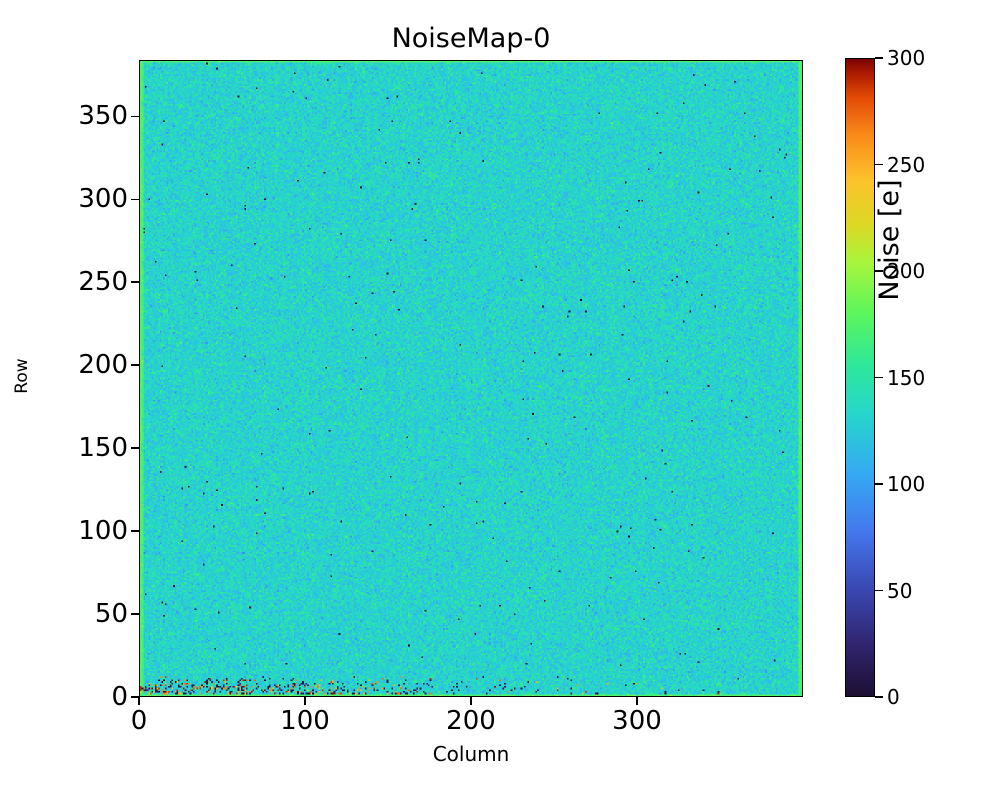 This screenshot has width=1000, height=800. What do you see at coordinates (471, 721) in the screenshot?
I see `x-tick-label: 200` at bounding box center [471, 721].